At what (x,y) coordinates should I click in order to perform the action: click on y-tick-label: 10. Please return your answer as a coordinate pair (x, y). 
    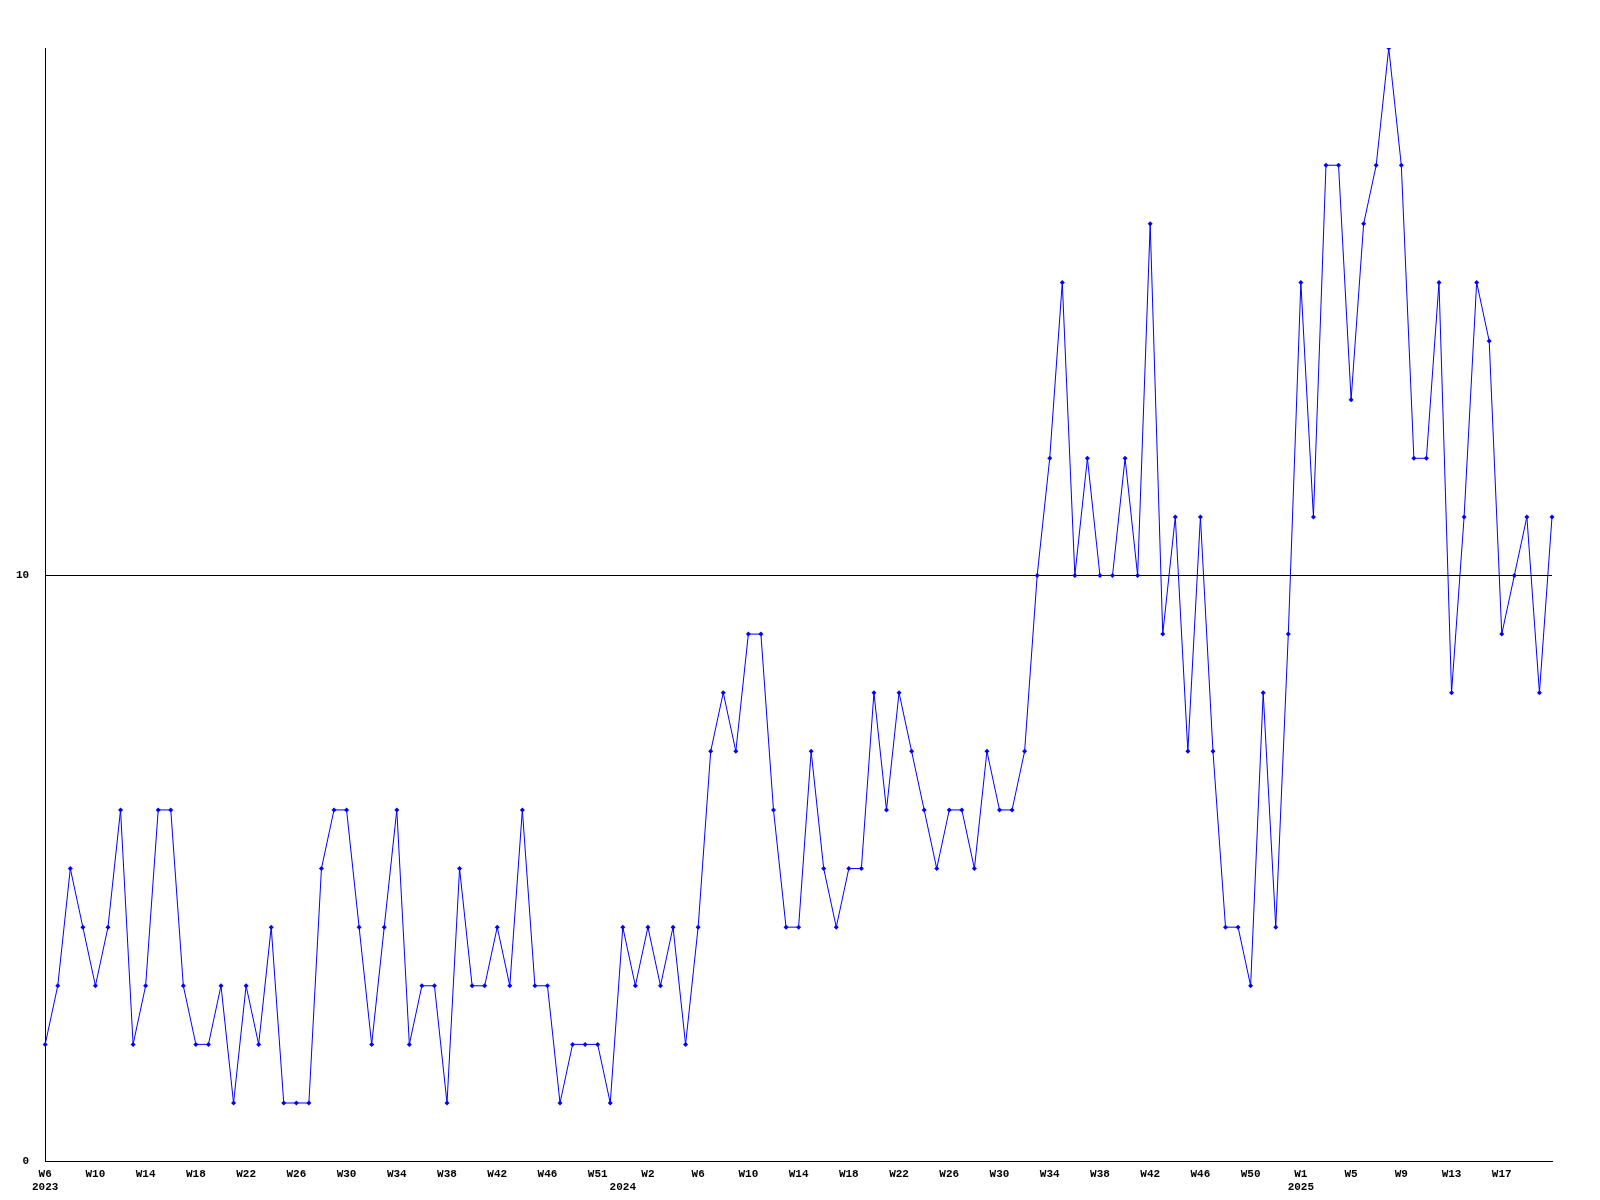
    Looking at the image, I should click on (23, 575).